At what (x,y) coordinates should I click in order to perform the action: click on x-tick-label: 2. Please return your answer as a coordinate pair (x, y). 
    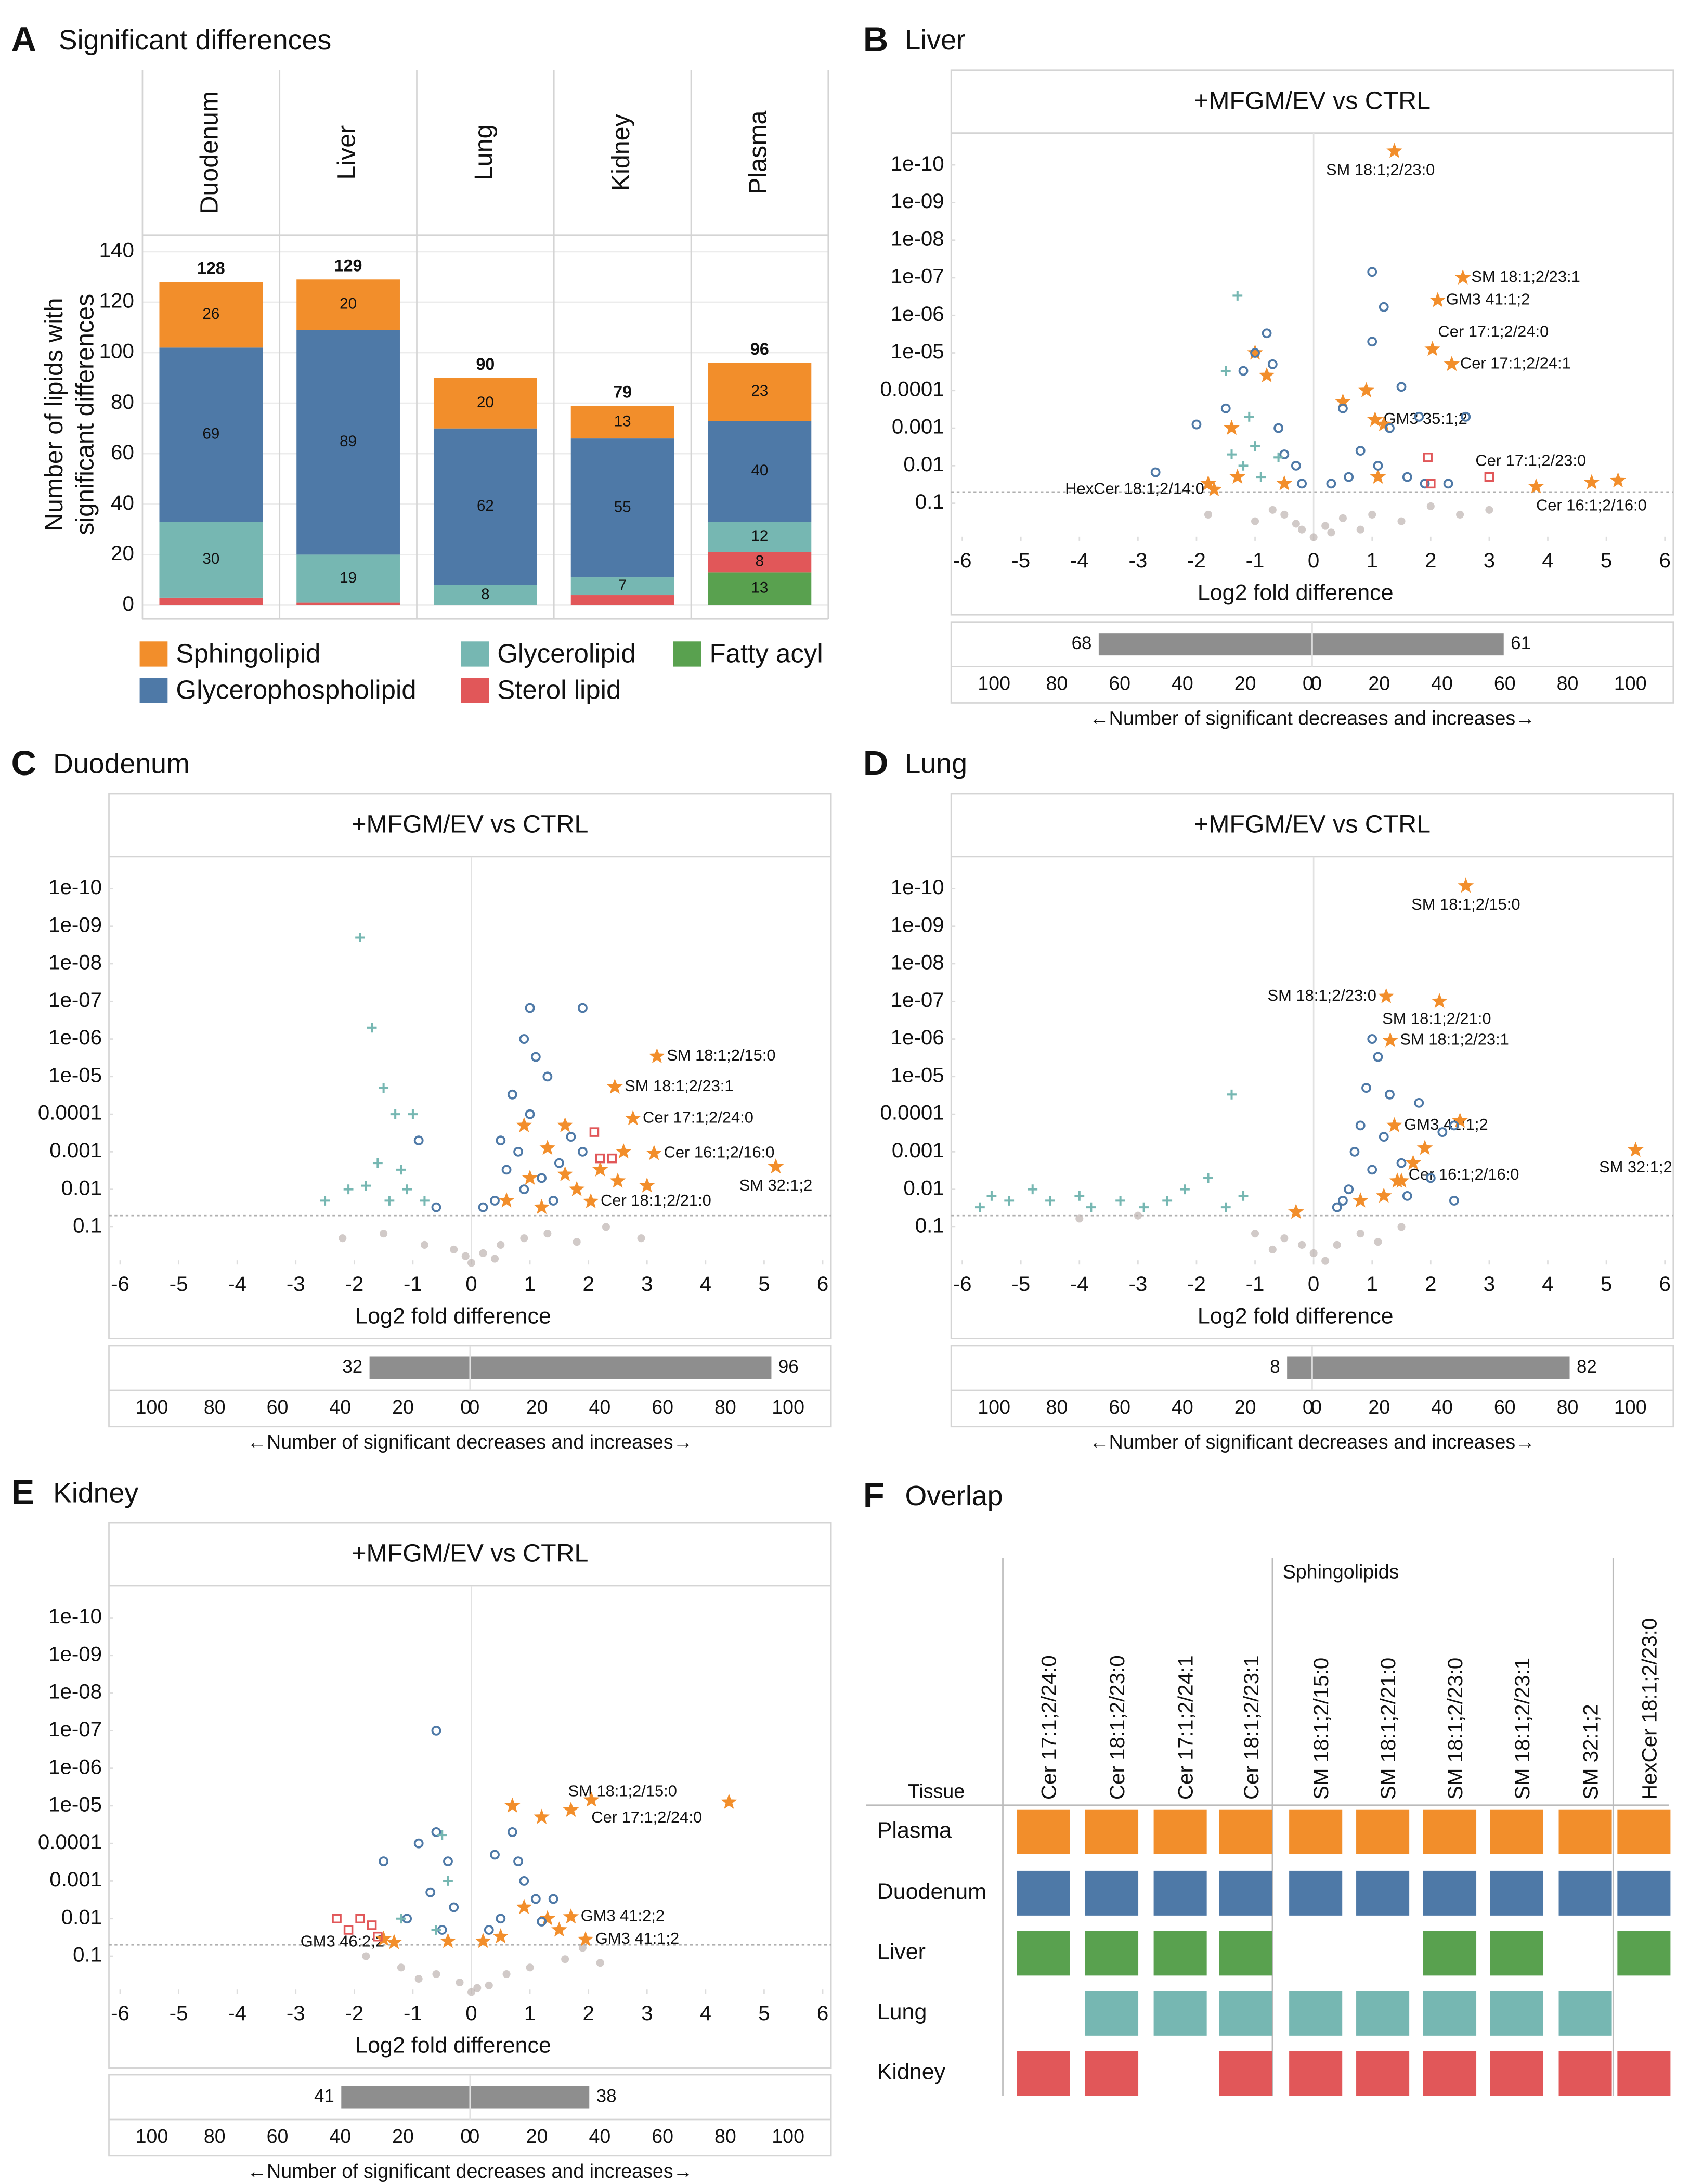
    Looking at the image, I should click on (1430, 560).